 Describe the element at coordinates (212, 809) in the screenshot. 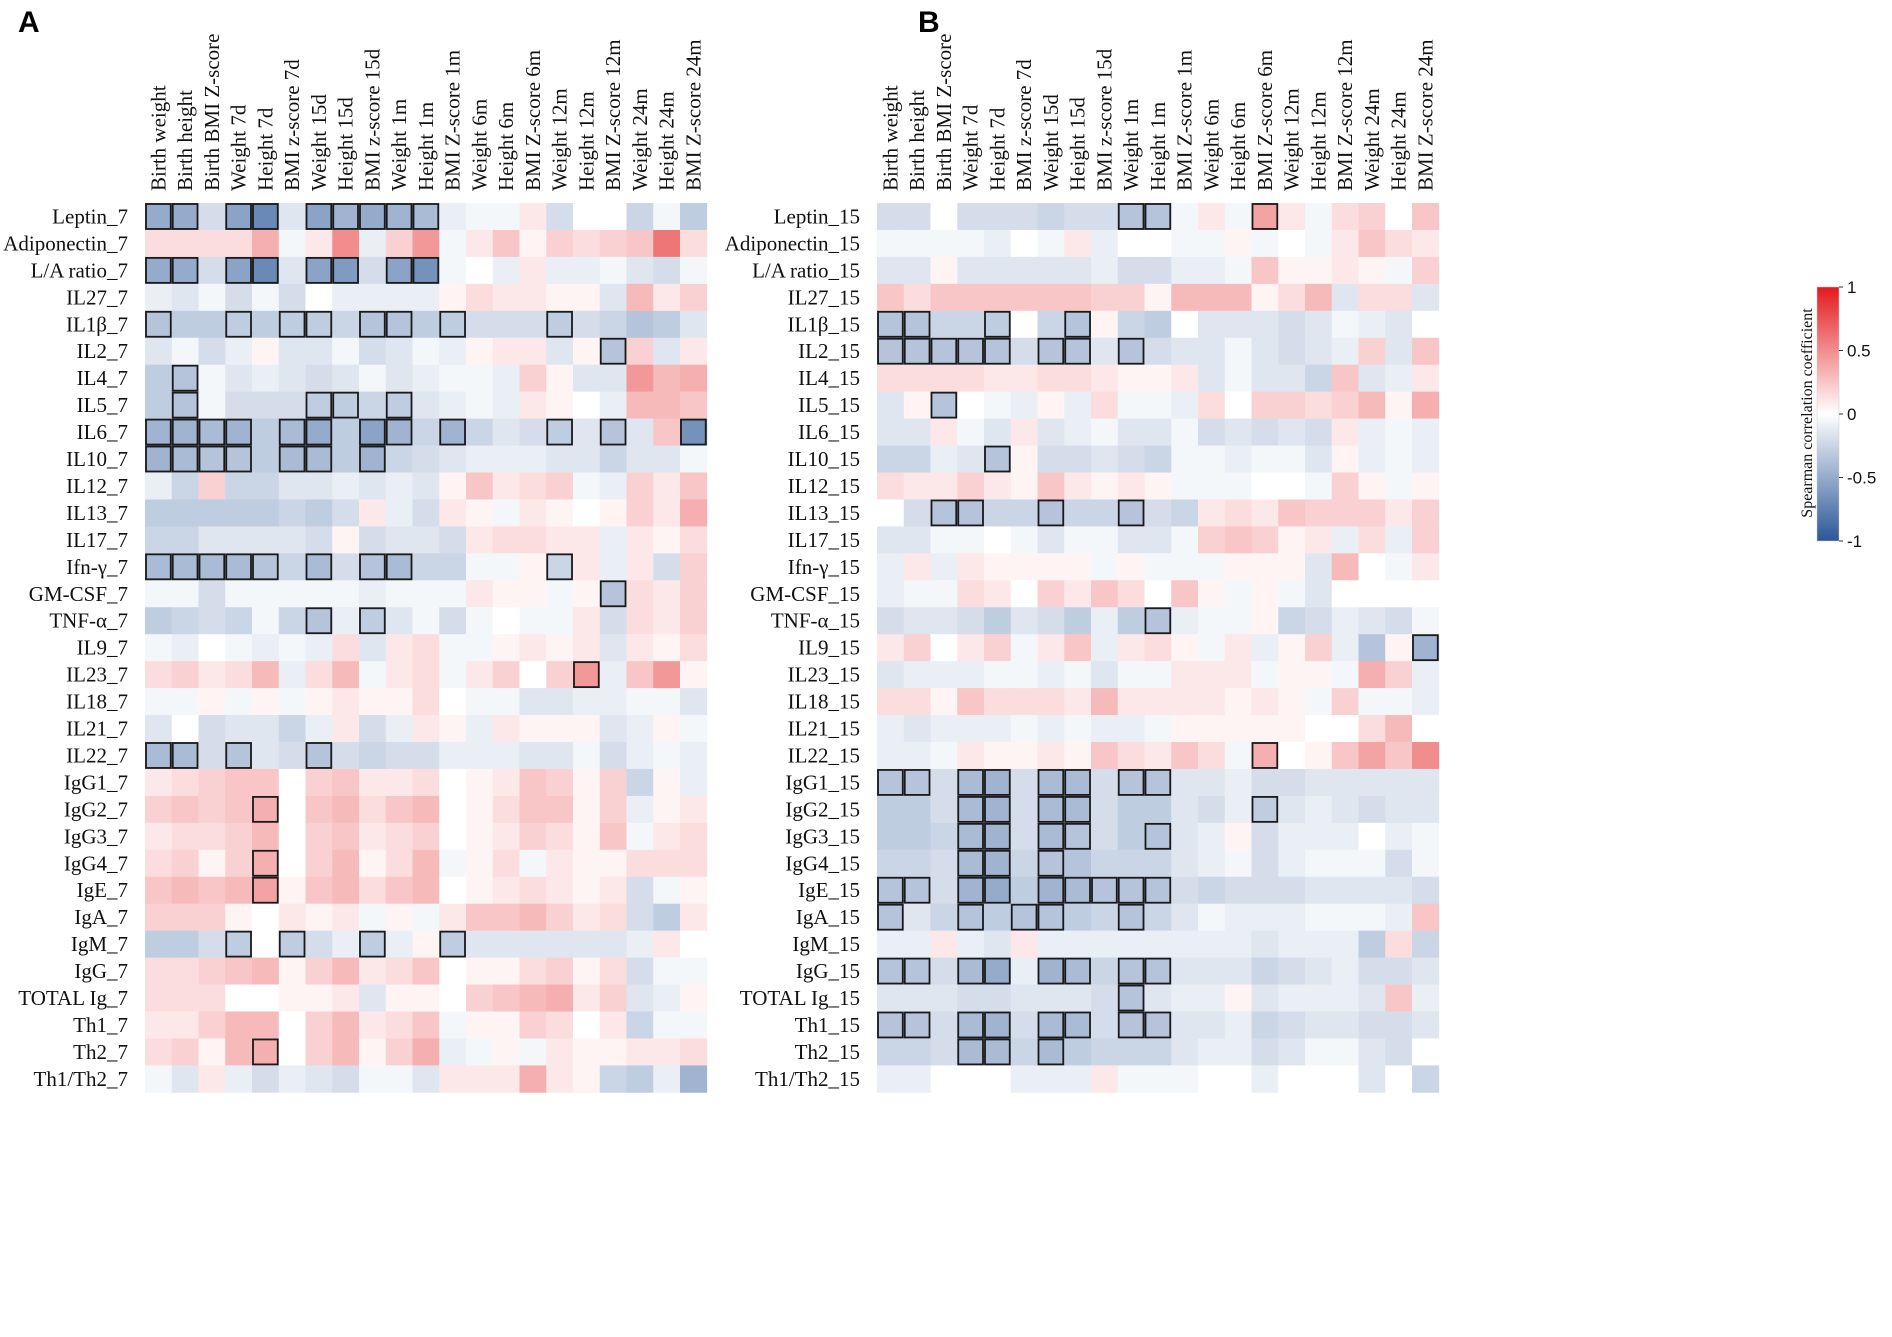

I see `heatmap-cell-a-r22-c2` at that location.